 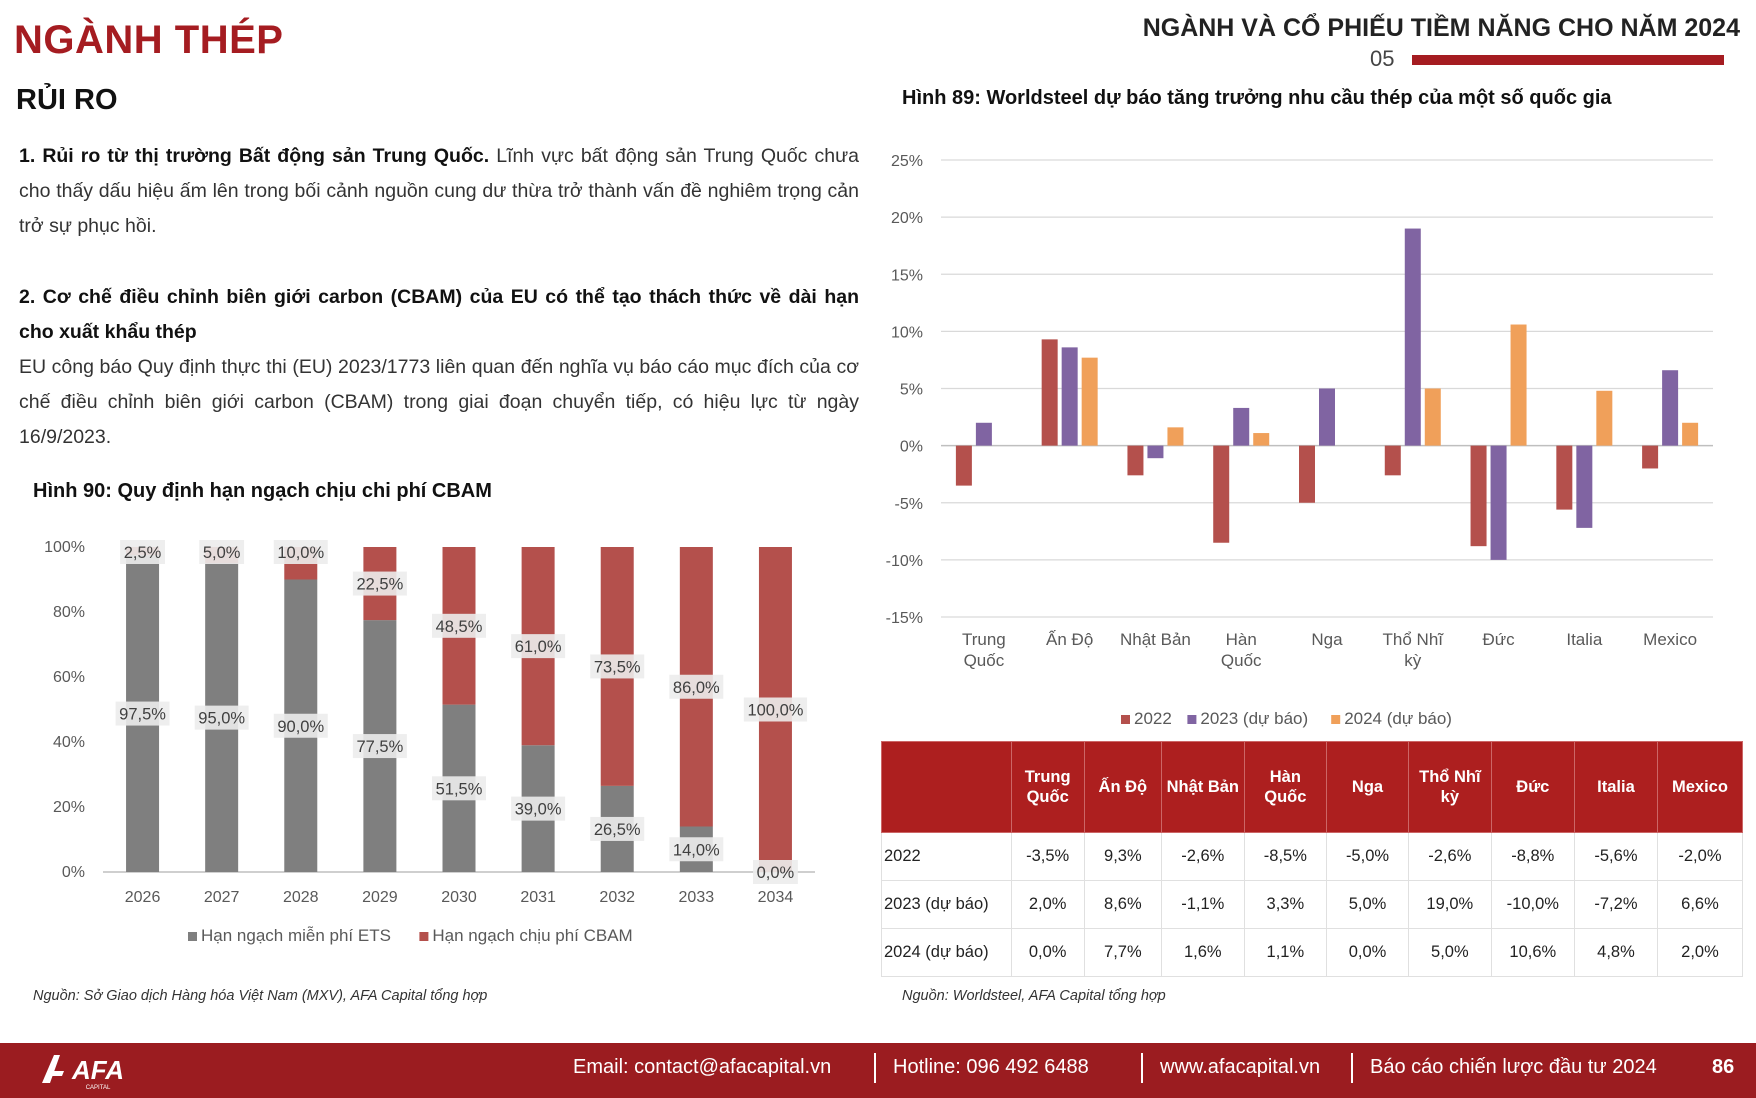 I want to click on table-header-cell: Mexico, so click(x=1700, y=787).